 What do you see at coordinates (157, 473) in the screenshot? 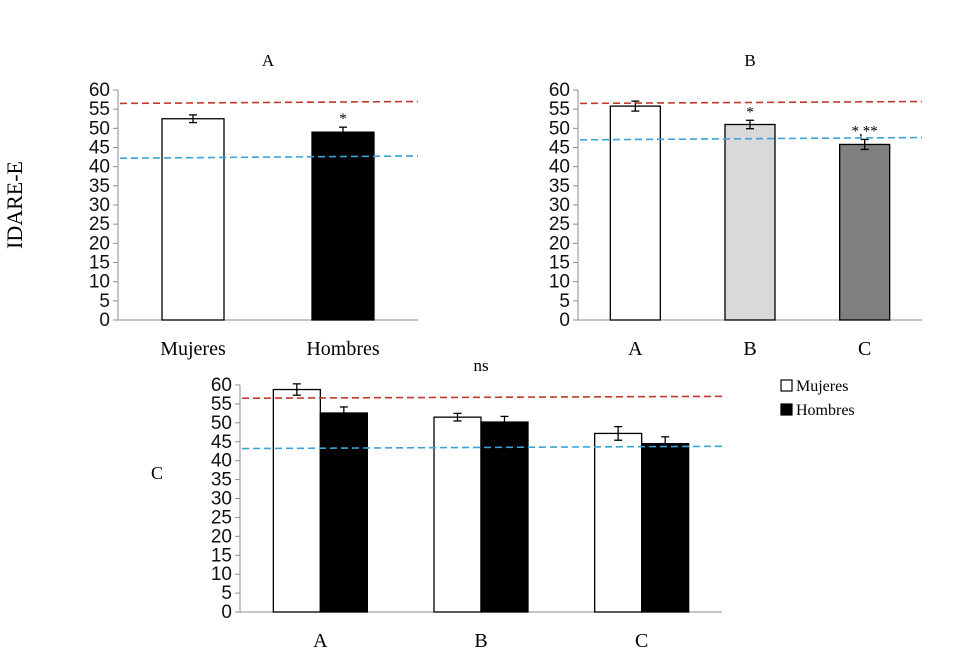
I see `panel-c-side-label: C` at bounding box center [157, 473].